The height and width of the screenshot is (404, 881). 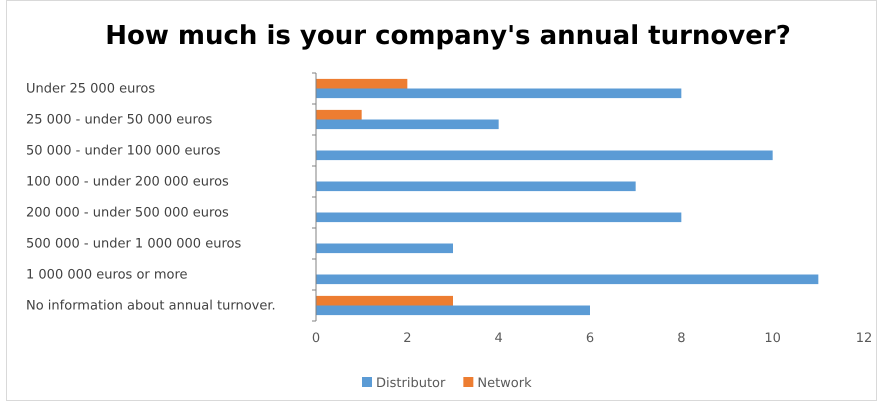 What do you see at coordinates (107, 275) in the screenshot?
I see `y-tick-label: 1 000 000 euros or more` at bounding box center [107, 275].